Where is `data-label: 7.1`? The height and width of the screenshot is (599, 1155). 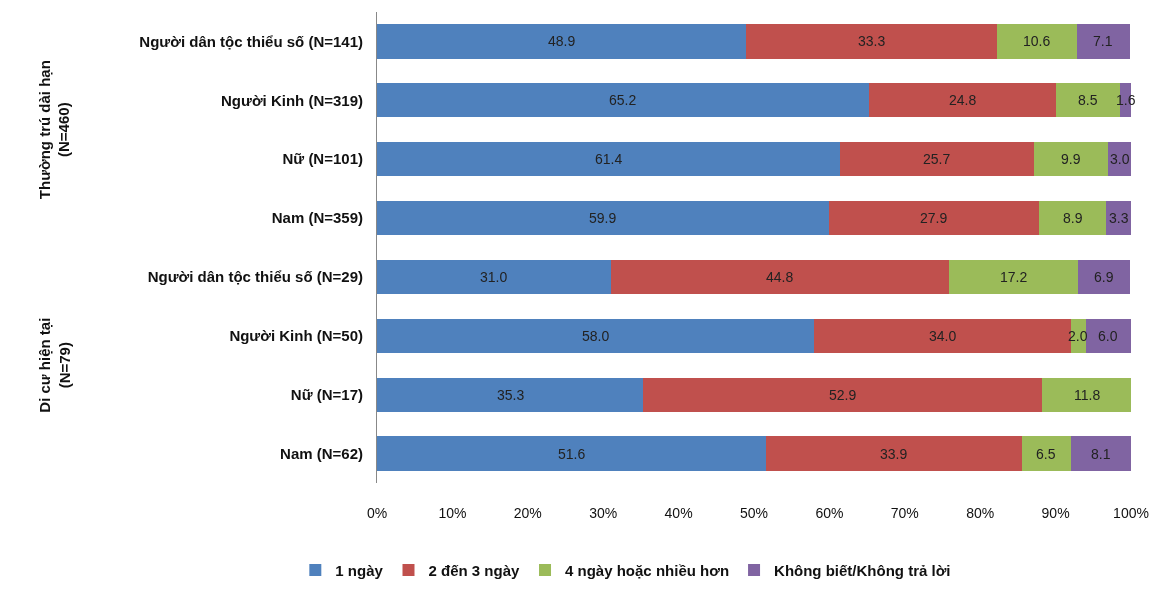
data-label: 7.1 is located at coordinates (1103, 41).